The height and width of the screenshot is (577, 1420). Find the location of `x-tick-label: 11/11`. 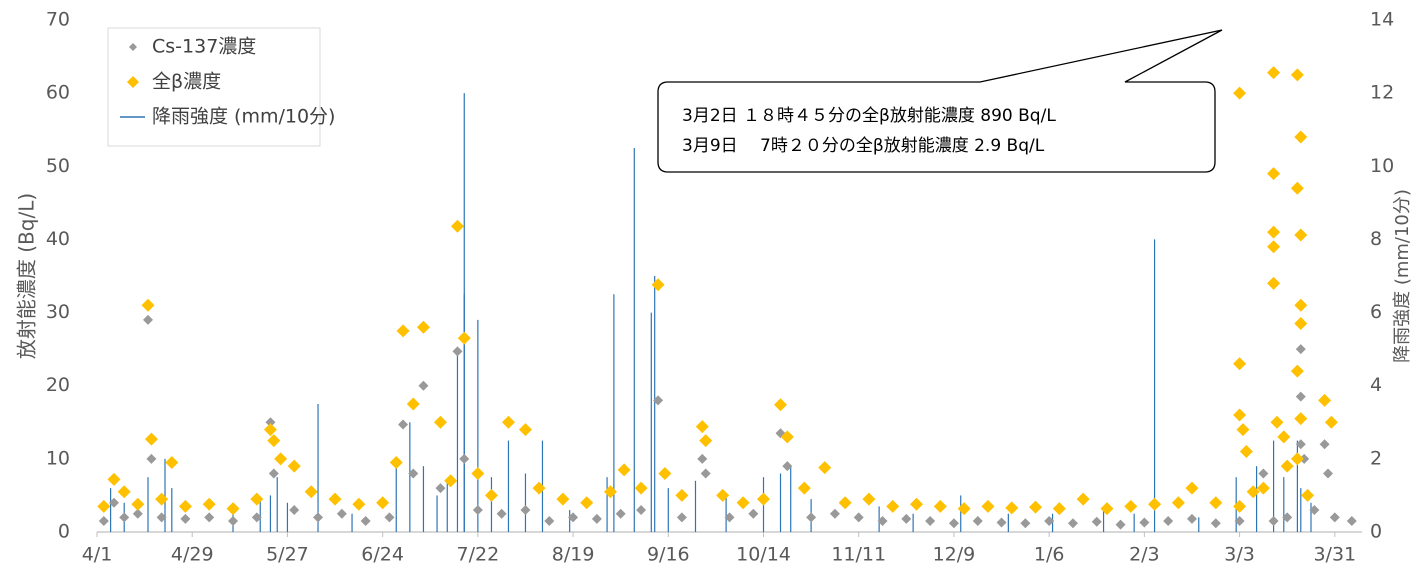

x-tick-label: 11/11 is located at coordinates (858, 555).